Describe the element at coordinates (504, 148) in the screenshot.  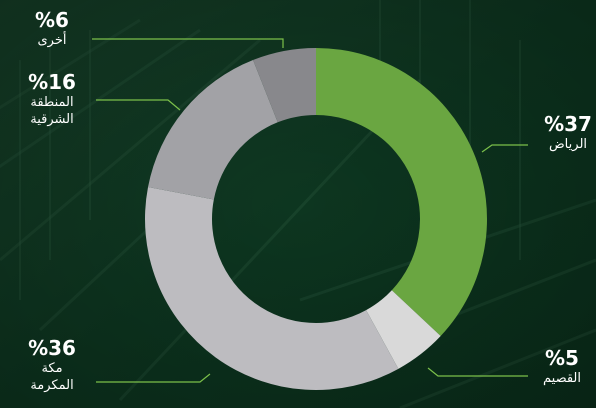
I see `leader-line-riyadh` at that location.